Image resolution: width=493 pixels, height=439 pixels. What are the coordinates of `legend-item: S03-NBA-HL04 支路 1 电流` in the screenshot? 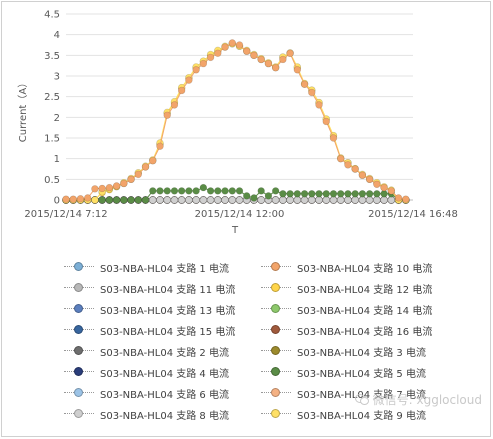 It's located at (146, 267).